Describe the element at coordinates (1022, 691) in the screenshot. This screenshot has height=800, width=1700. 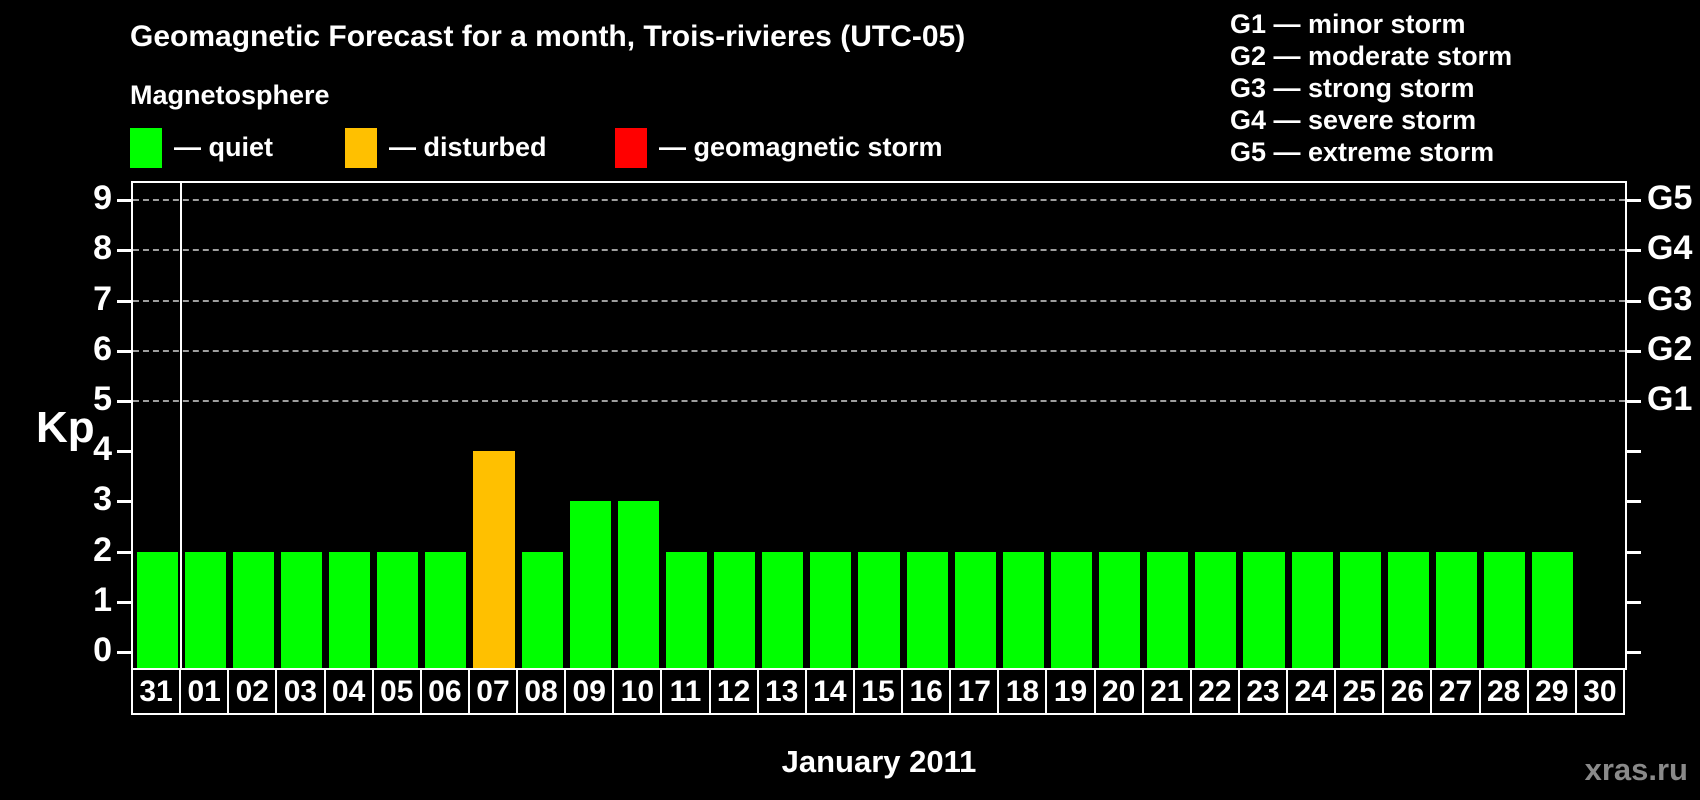
I see `x-axis-day-box-18: 18` at that location.